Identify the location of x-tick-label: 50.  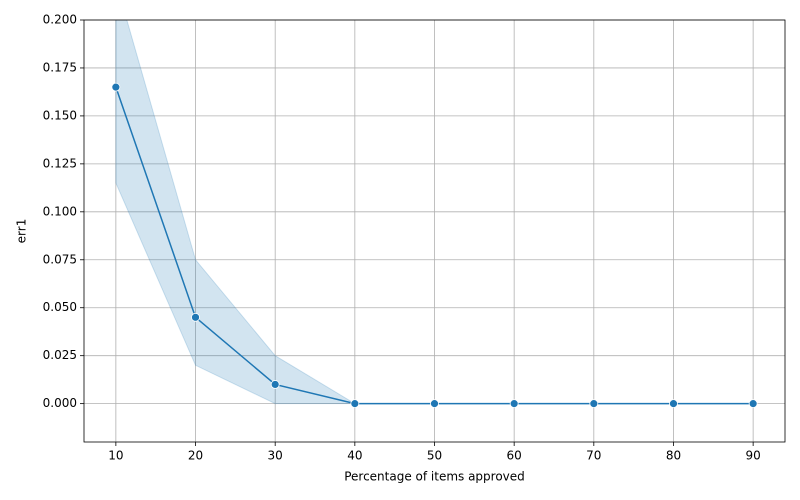
(434, 456).